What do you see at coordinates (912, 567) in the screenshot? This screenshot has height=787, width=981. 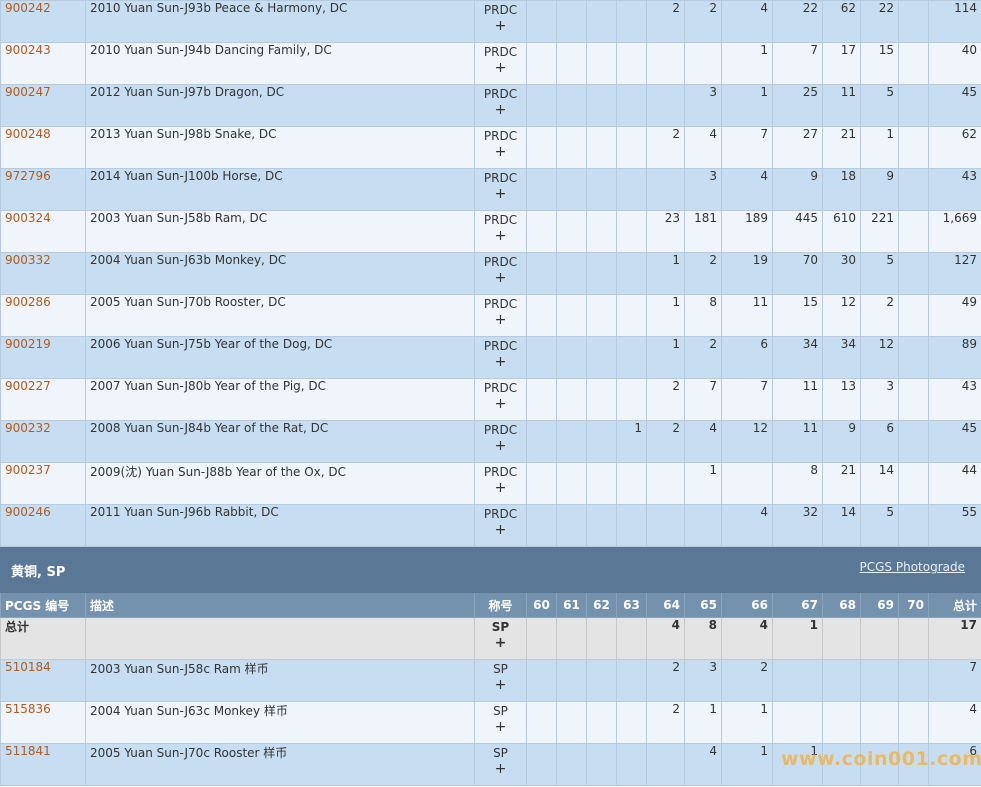 I see `photograde-link: PCGS Photograde` at bounding box center [912, 567].